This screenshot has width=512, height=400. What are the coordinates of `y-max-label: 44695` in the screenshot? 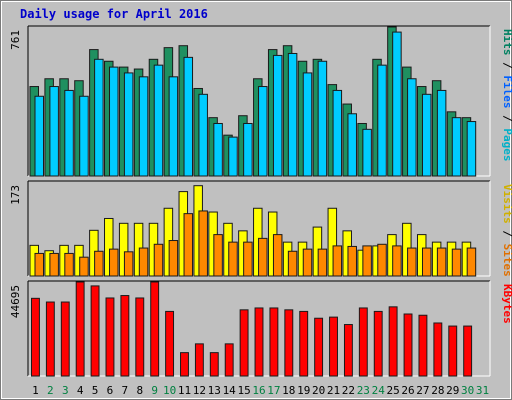 It's located at (15, 301).